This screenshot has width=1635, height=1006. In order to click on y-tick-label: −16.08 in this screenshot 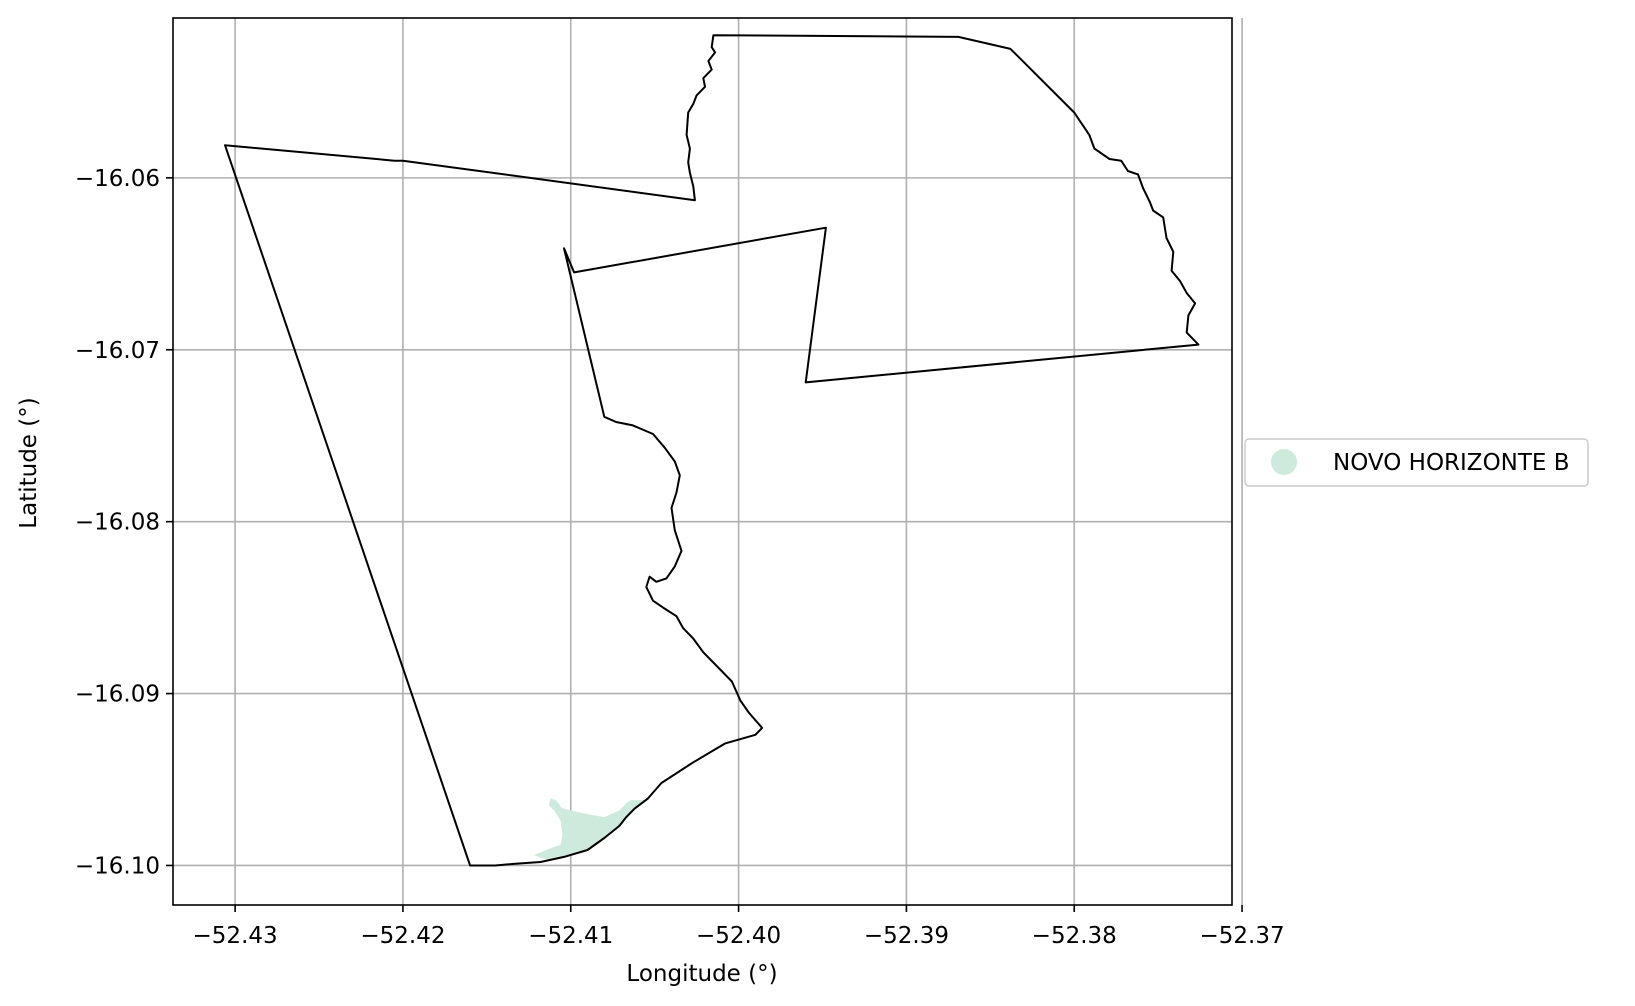, I will do `click(117, 523)`.